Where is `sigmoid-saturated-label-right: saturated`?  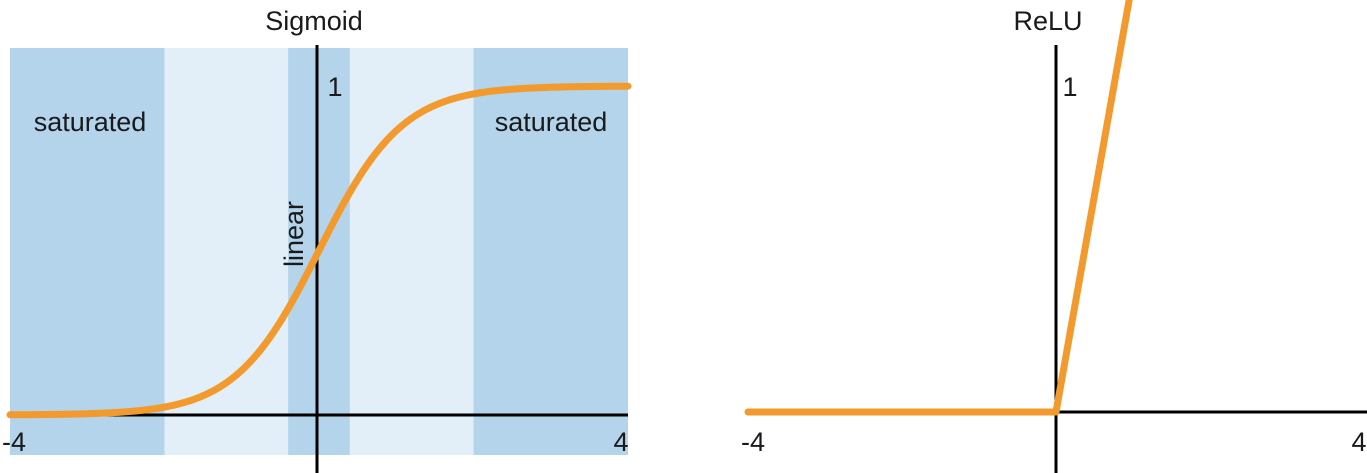
sigmoid-saturated-label-right: saturated is located at coordinates (551, 122).